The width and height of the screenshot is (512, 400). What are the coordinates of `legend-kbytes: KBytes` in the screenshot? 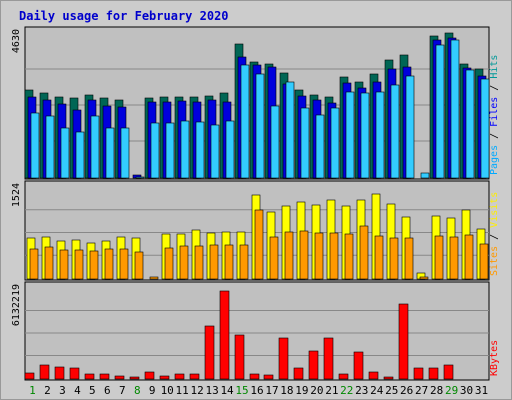 It's located at (494, 358).